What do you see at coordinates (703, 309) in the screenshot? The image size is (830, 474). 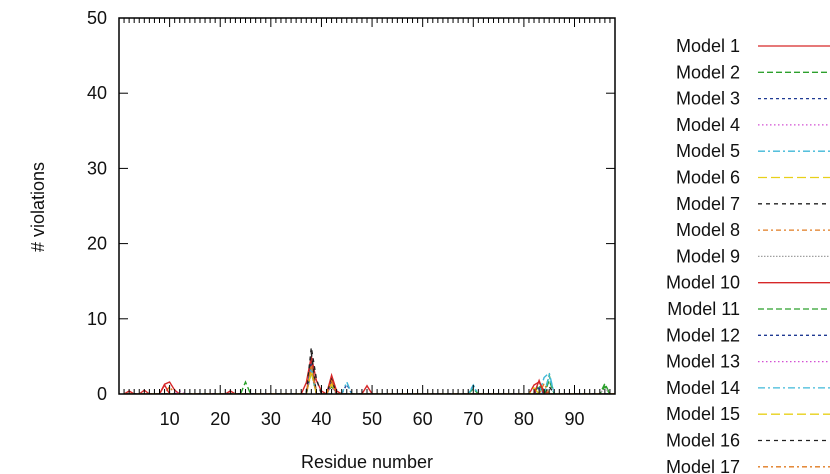 I see `legend-label: Model 11` at bounding box center [703, 309].